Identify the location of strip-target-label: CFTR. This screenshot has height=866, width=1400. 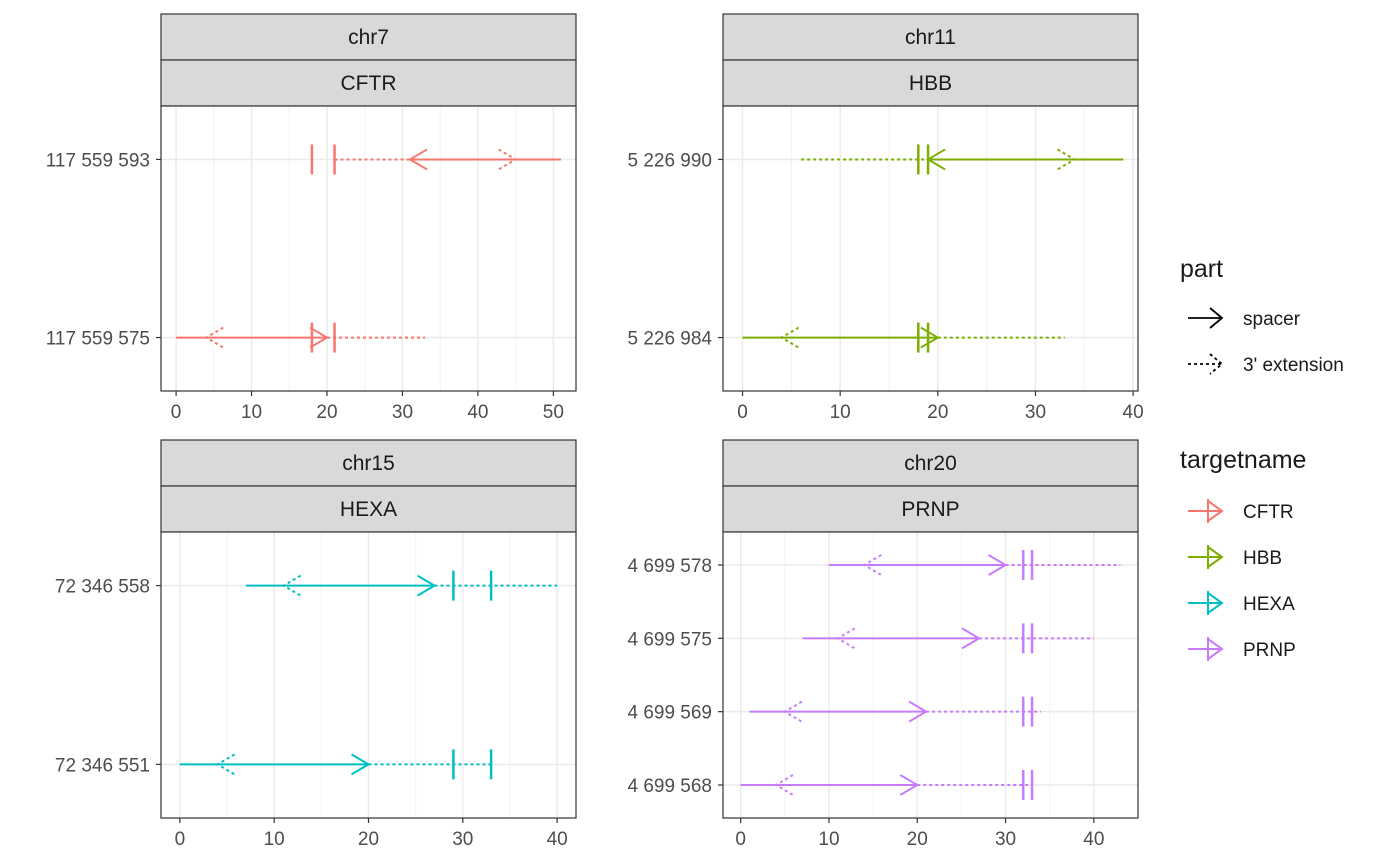
(369, 83).